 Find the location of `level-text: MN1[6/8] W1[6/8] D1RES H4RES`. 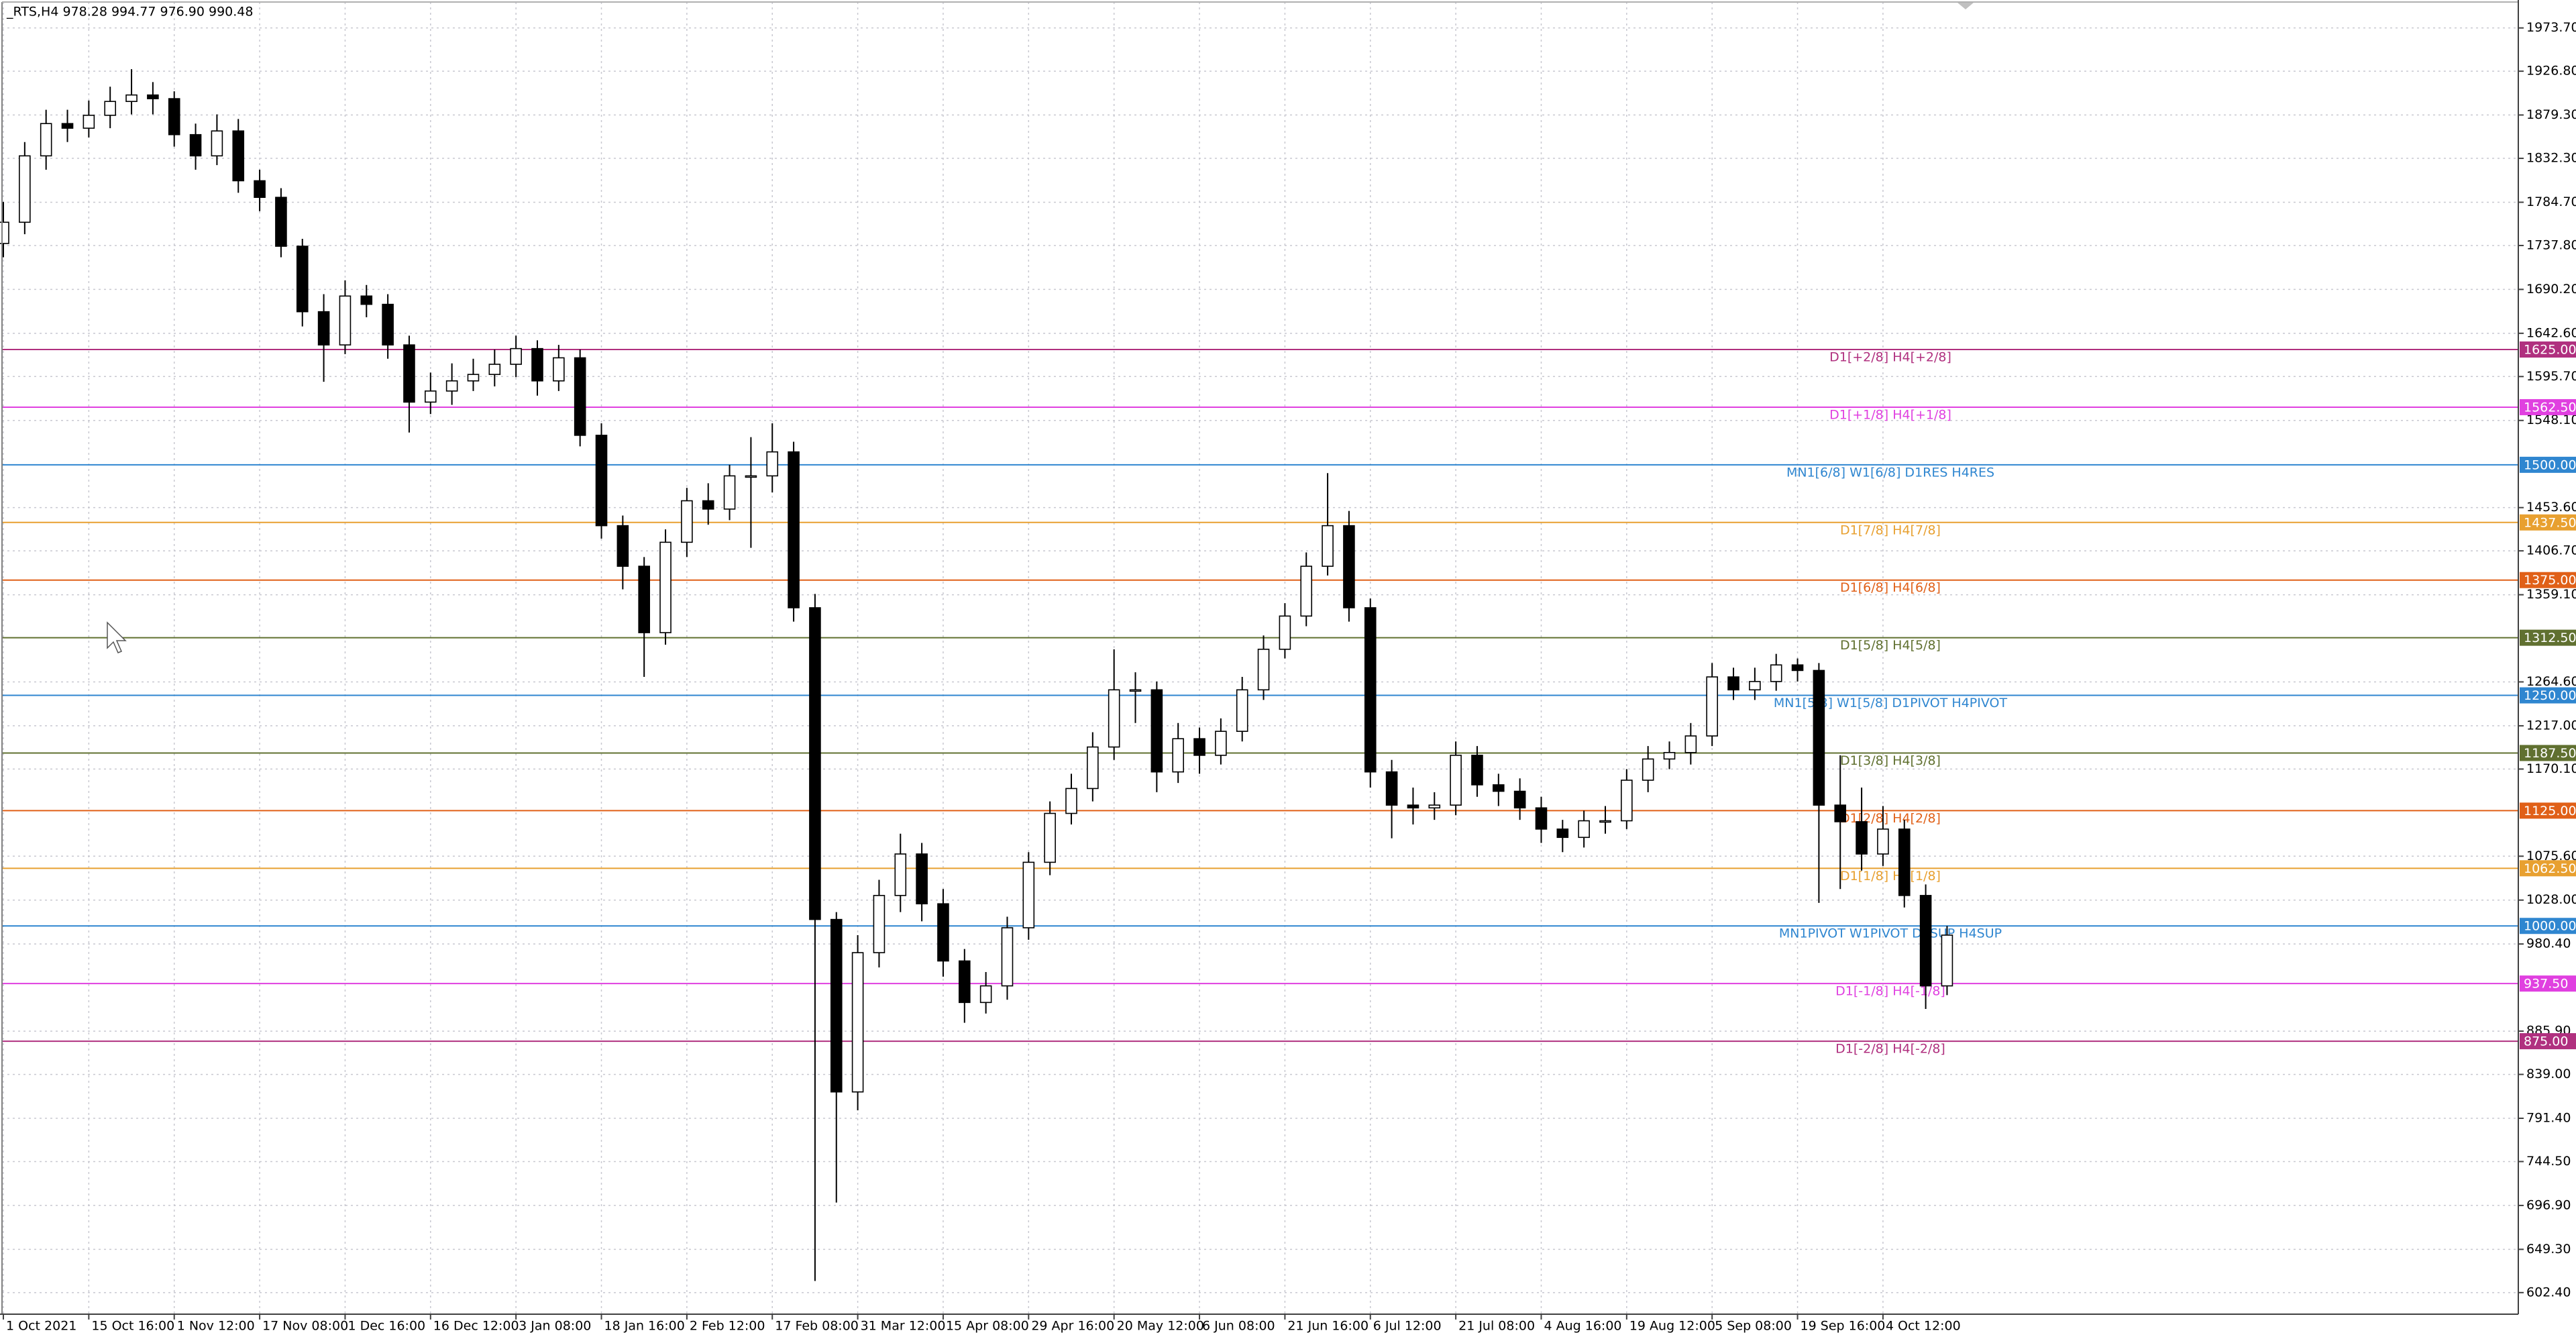

level-text: MN1[6/8] W1[6/8] D1RES H4RES is located at coordinates (1890, 472).